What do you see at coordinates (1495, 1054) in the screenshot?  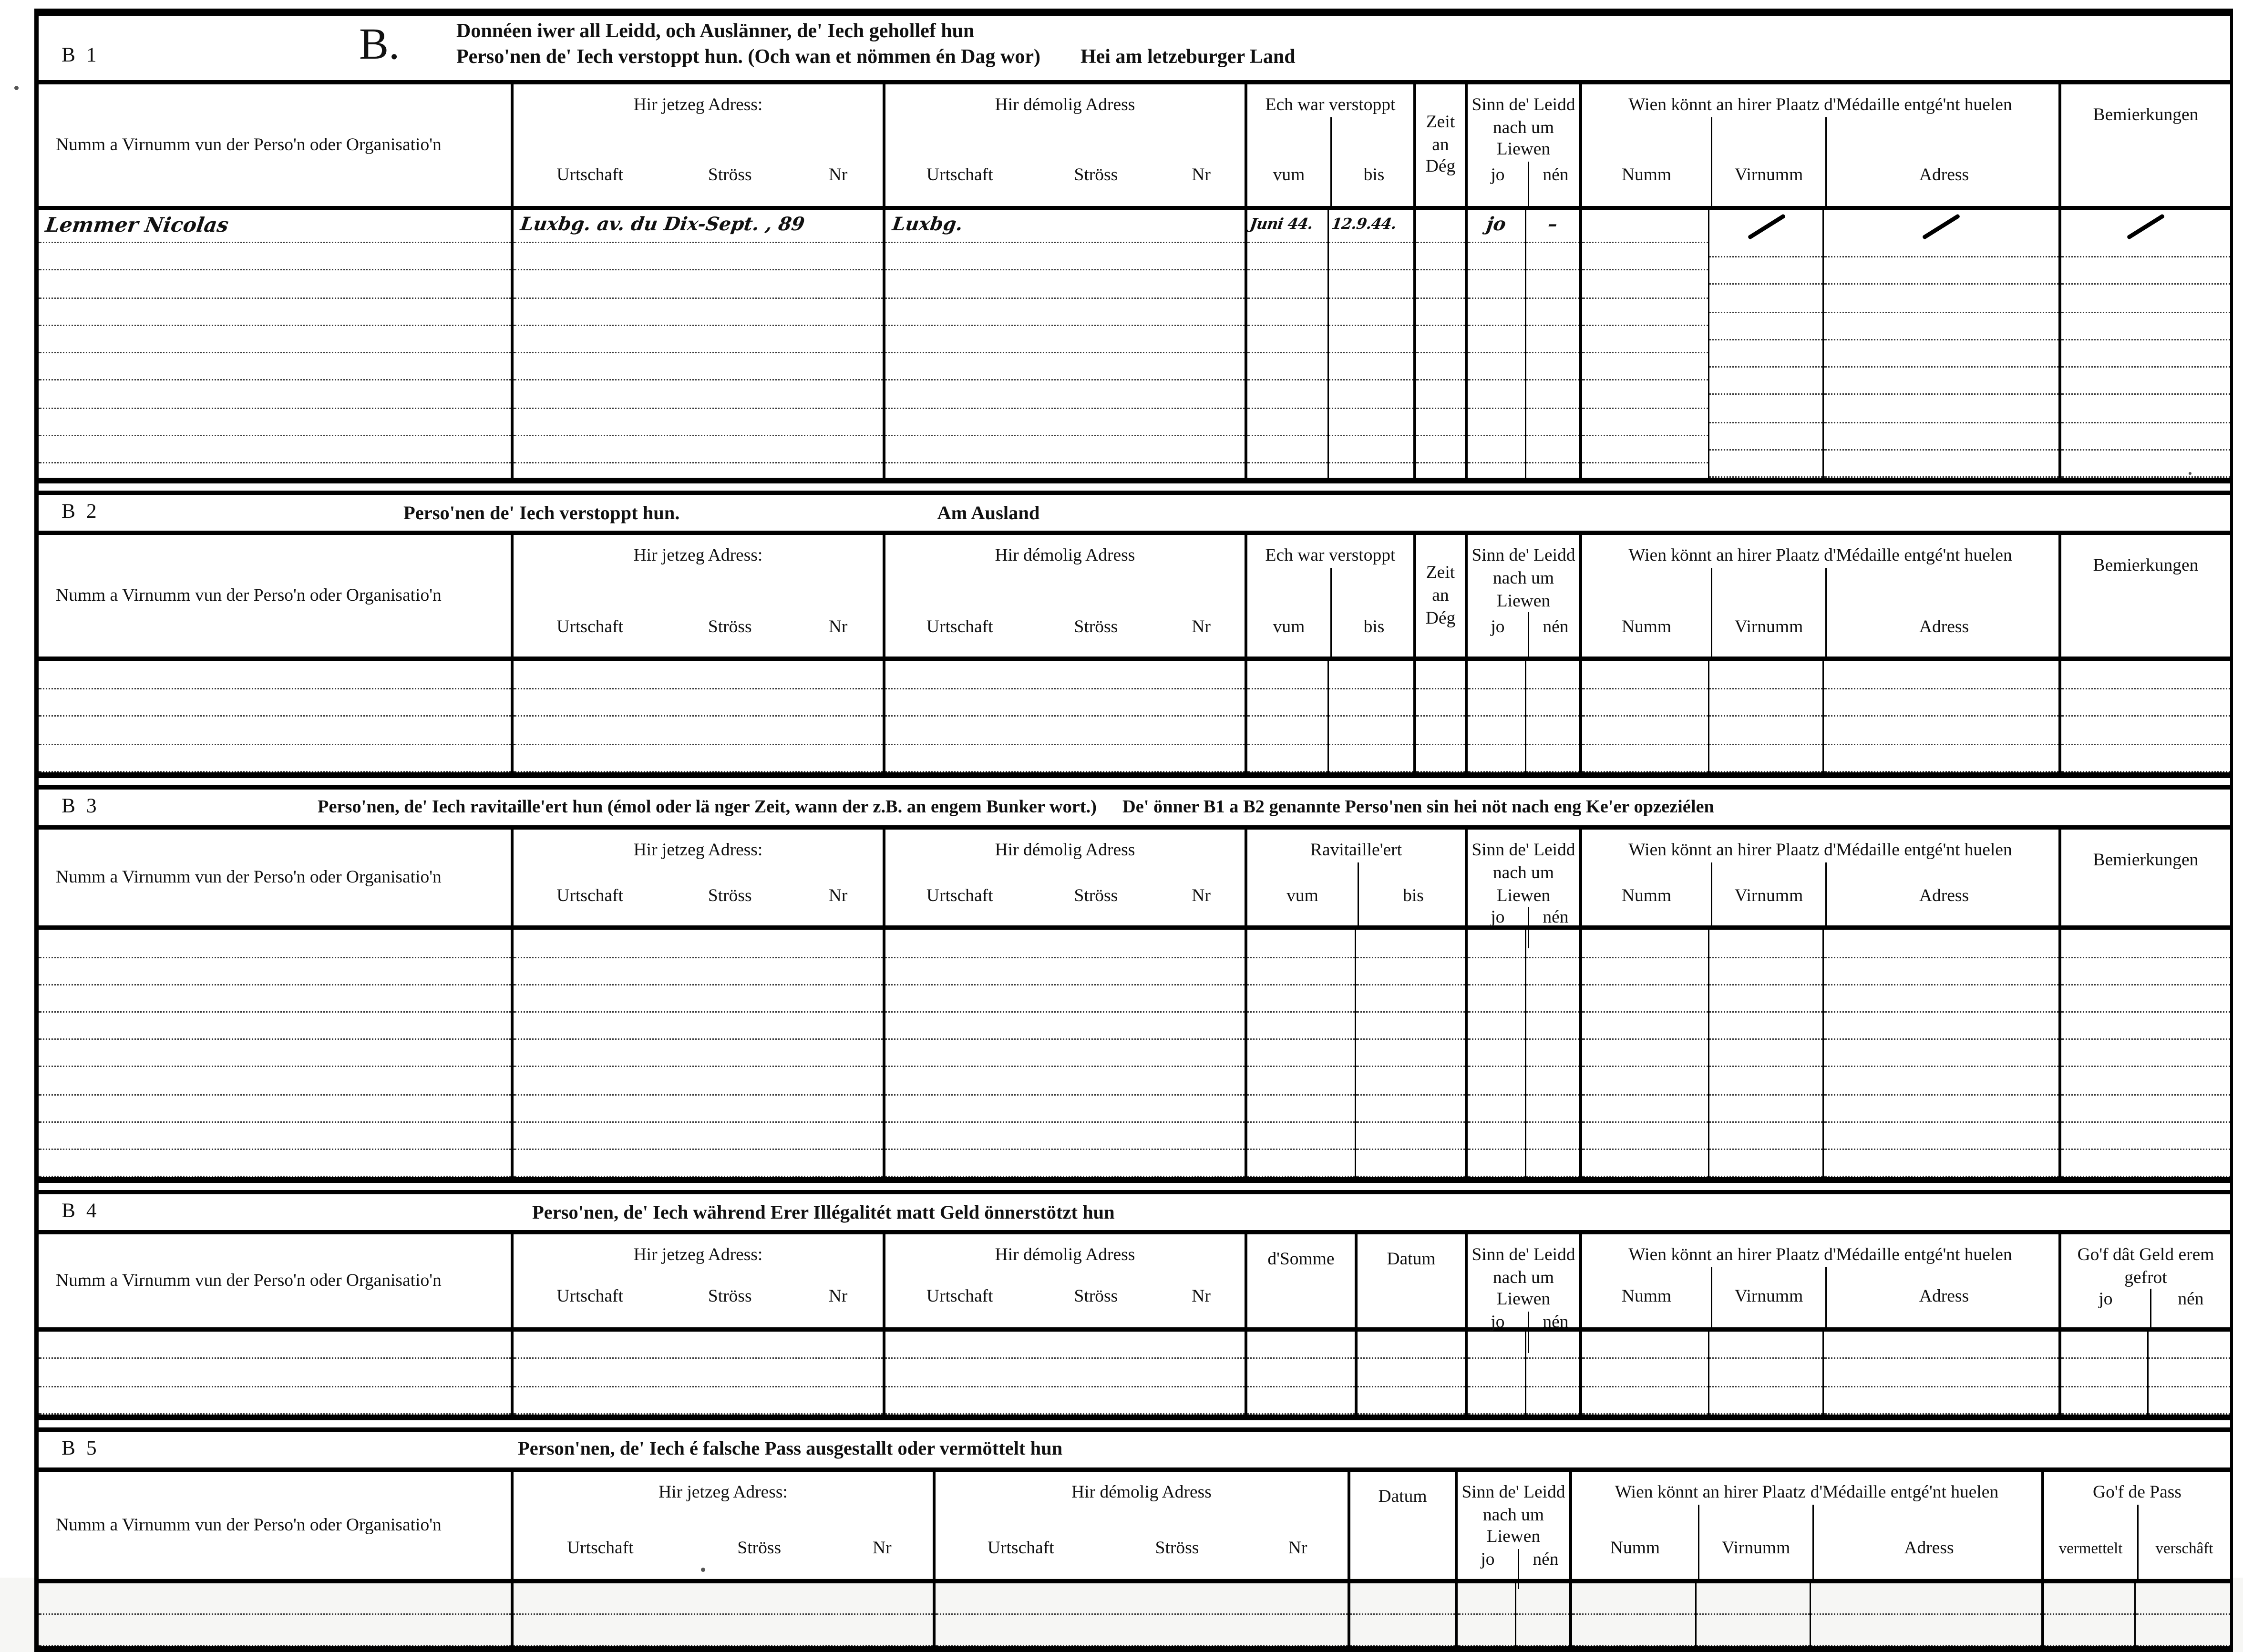 I see `b3-body-jo` at bounding box center [1495, 1054].